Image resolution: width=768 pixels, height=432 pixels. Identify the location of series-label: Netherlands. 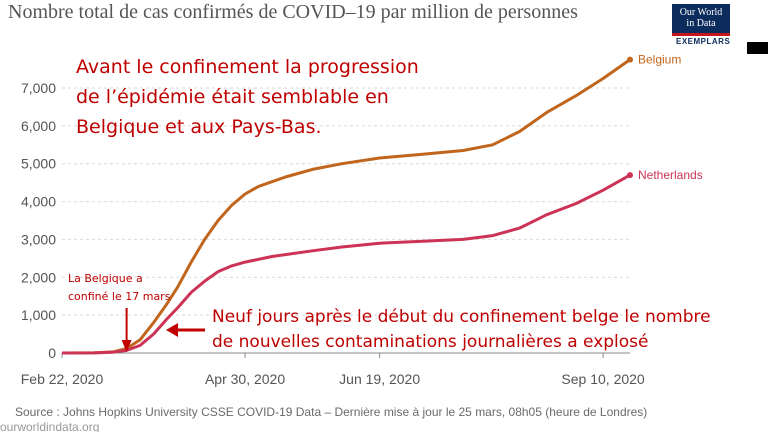
(670, 175).